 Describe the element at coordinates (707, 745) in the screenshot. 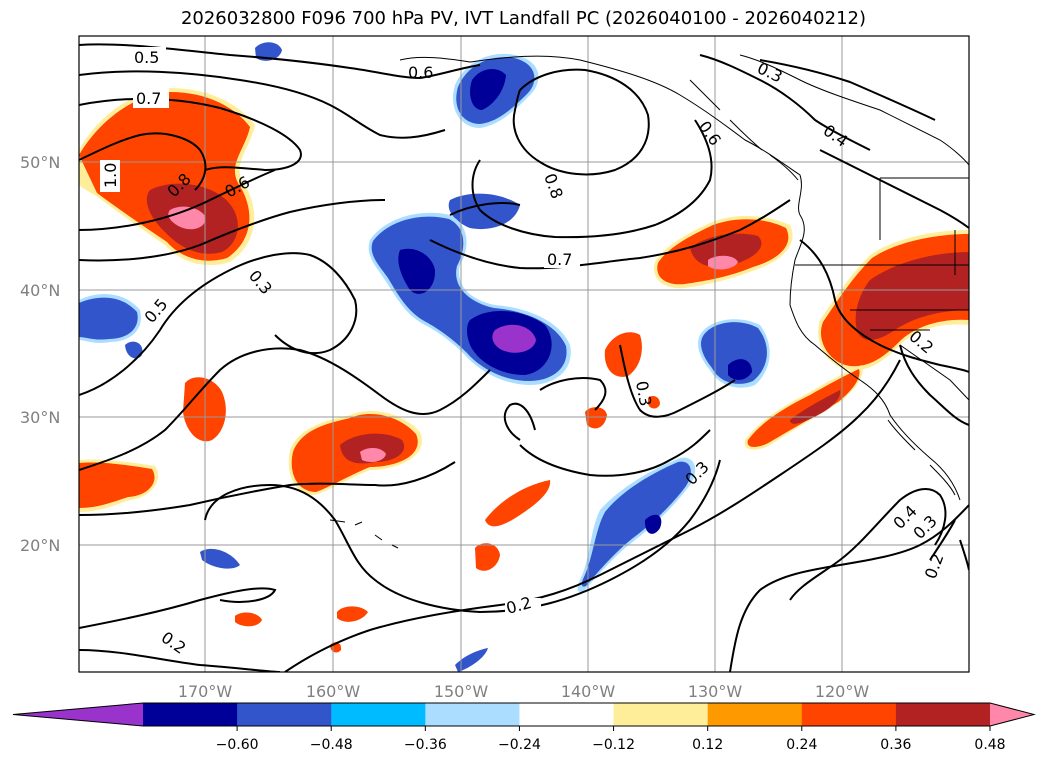

I see `colorbar-tick-label: 0.12` at that location.